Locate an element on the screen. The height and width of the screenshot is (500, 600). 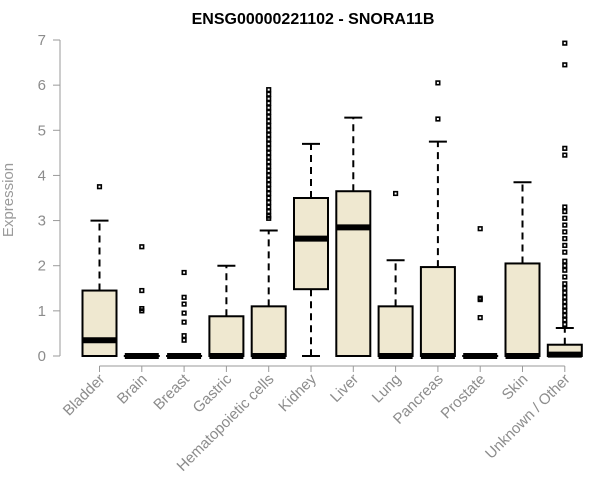
y-tick-label: 1 is located at coordinates (42, 311).